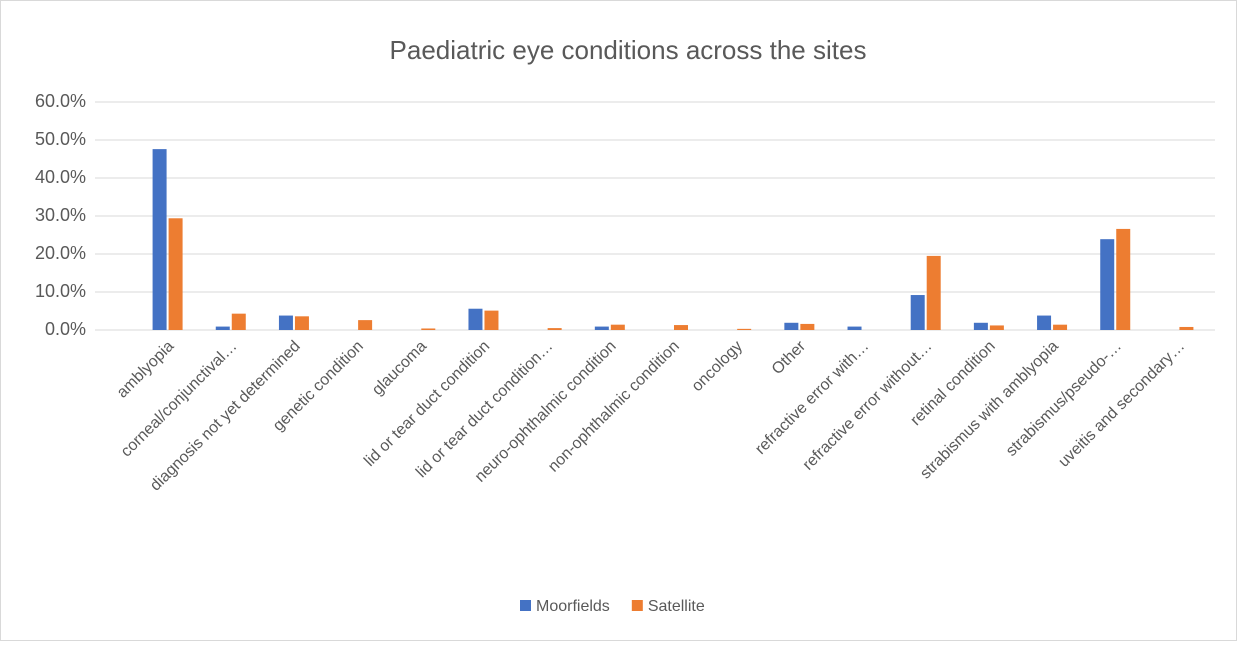 The image size is (1238, 647). I want to click on legend-label: Moorfields, so click(573, 606).